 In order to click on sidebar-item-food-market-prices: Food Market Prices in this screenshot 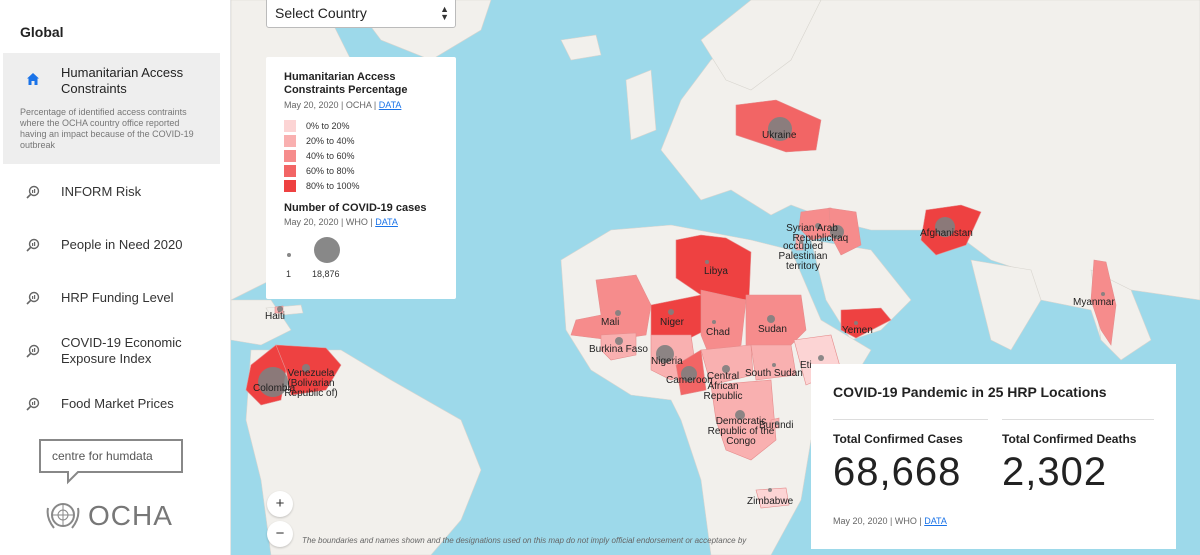, I will do `click(111, 404)`.